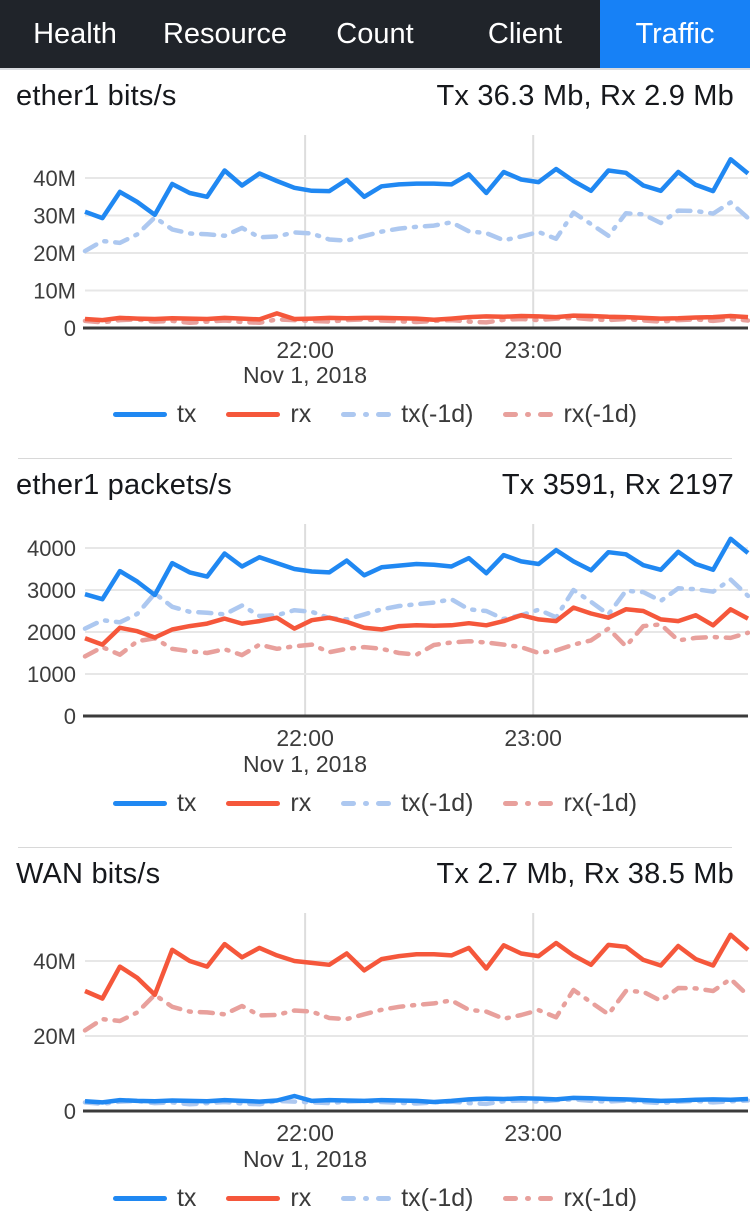 The height and width of the screenshot is (1218, 750). Describe the element at coordinates (54, 291) in the screenshot. I see `y-tick-label: 10M` at that location.